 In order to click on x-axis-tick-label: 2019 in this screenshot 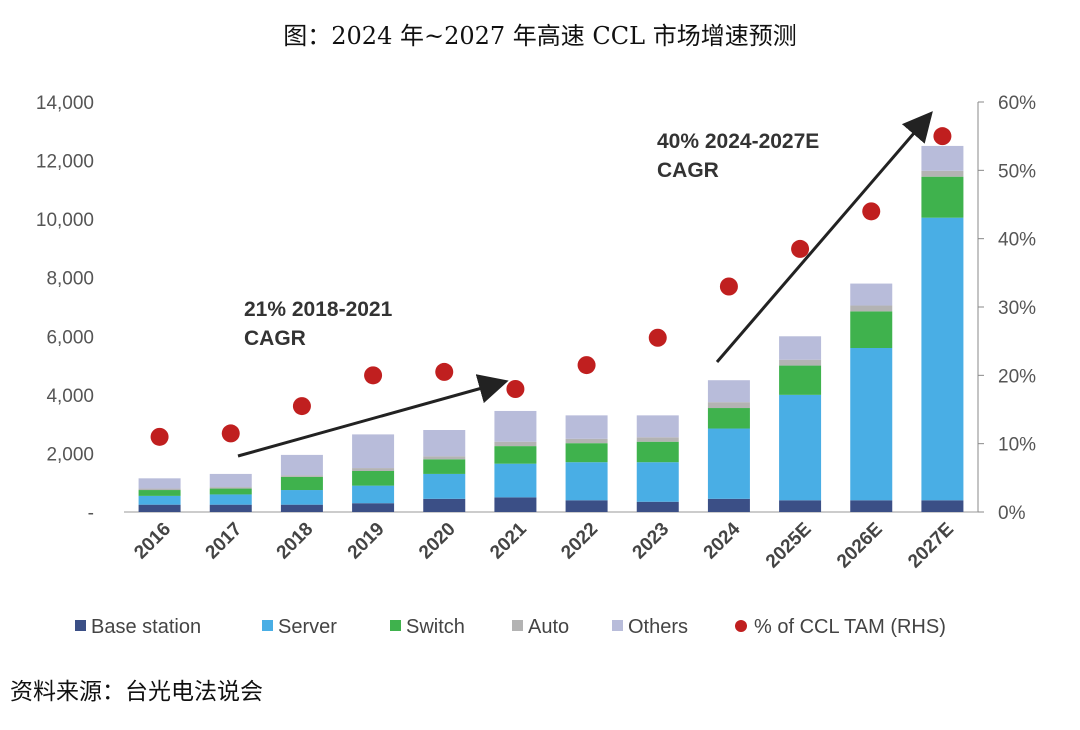, I will do `click(366, 541)`.